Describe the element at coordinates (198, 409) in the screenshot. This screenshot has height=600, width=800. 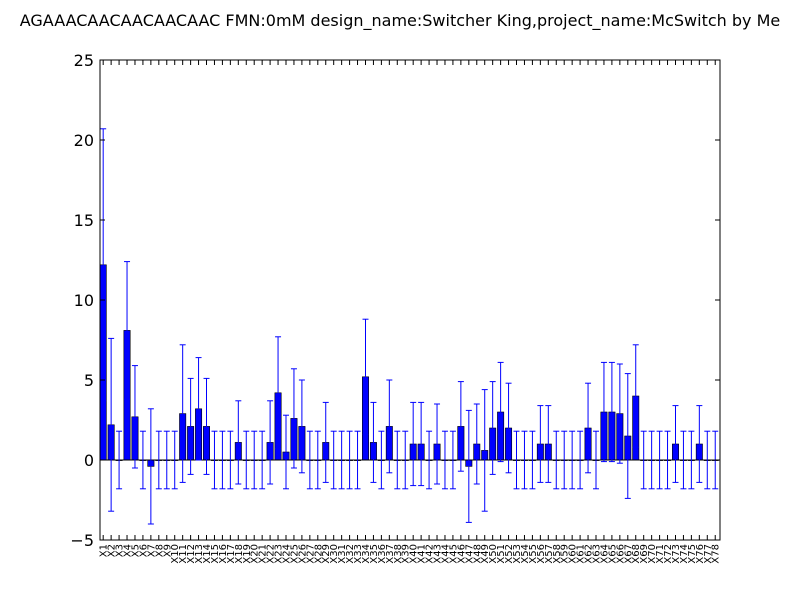
I see `error-bar-X13` at that location.